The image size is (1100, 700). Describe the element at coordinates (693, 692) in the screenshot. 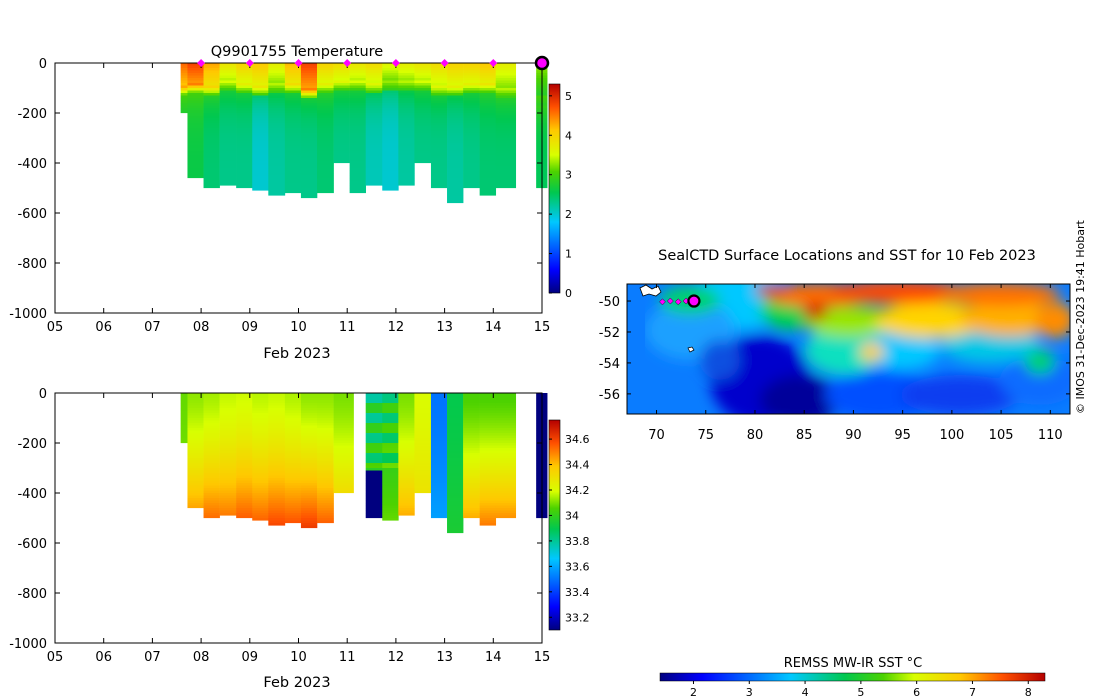

I see `sst-colorbar-tick-label: 2` at that location.